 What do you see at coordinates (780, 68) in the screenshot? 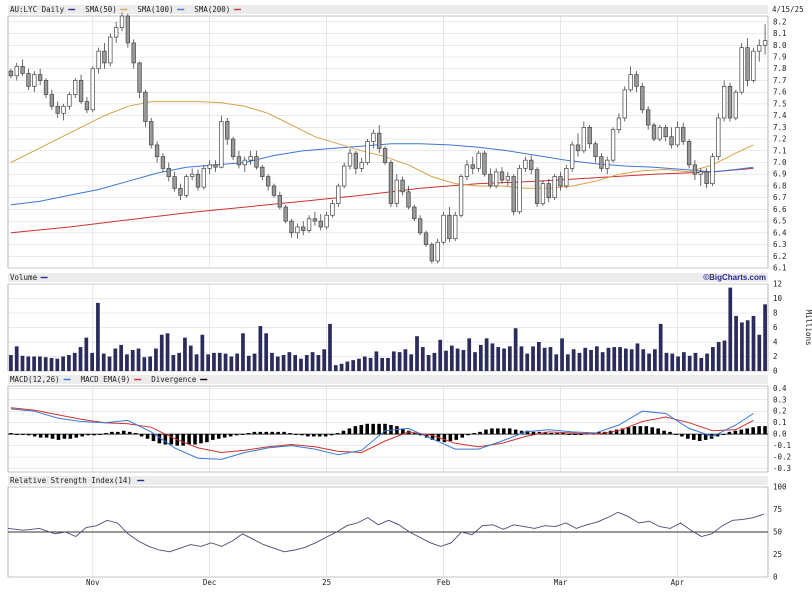
I see `y-tick-label: 7.8` at bounding box center [780, 68].